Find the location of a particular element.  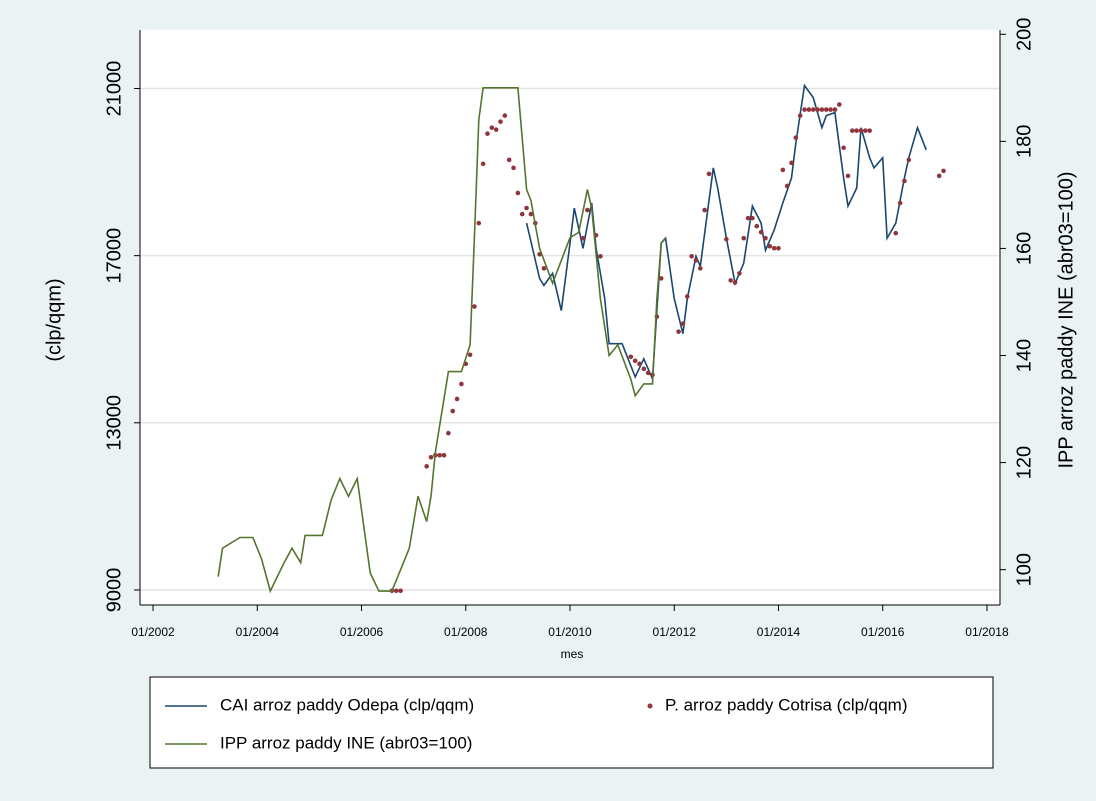

y-axis-title: (clp/qqm) is located at coordinates (54, 319).